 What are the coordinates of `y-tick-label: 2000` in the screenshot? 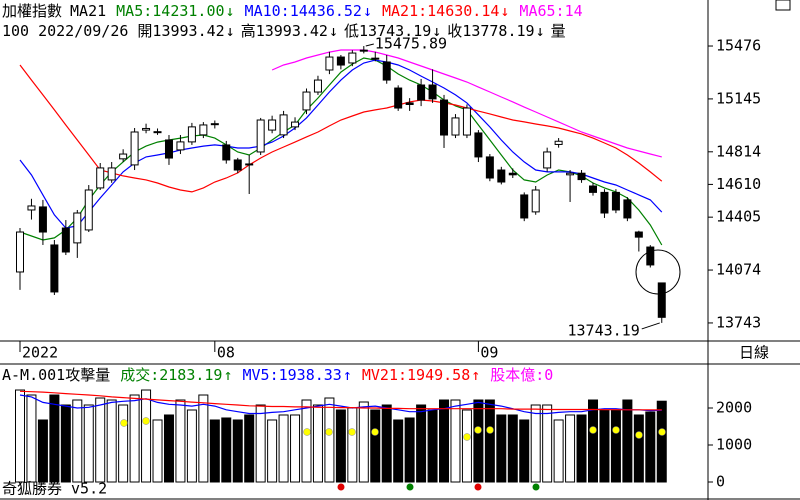 It's located at (734, 407).